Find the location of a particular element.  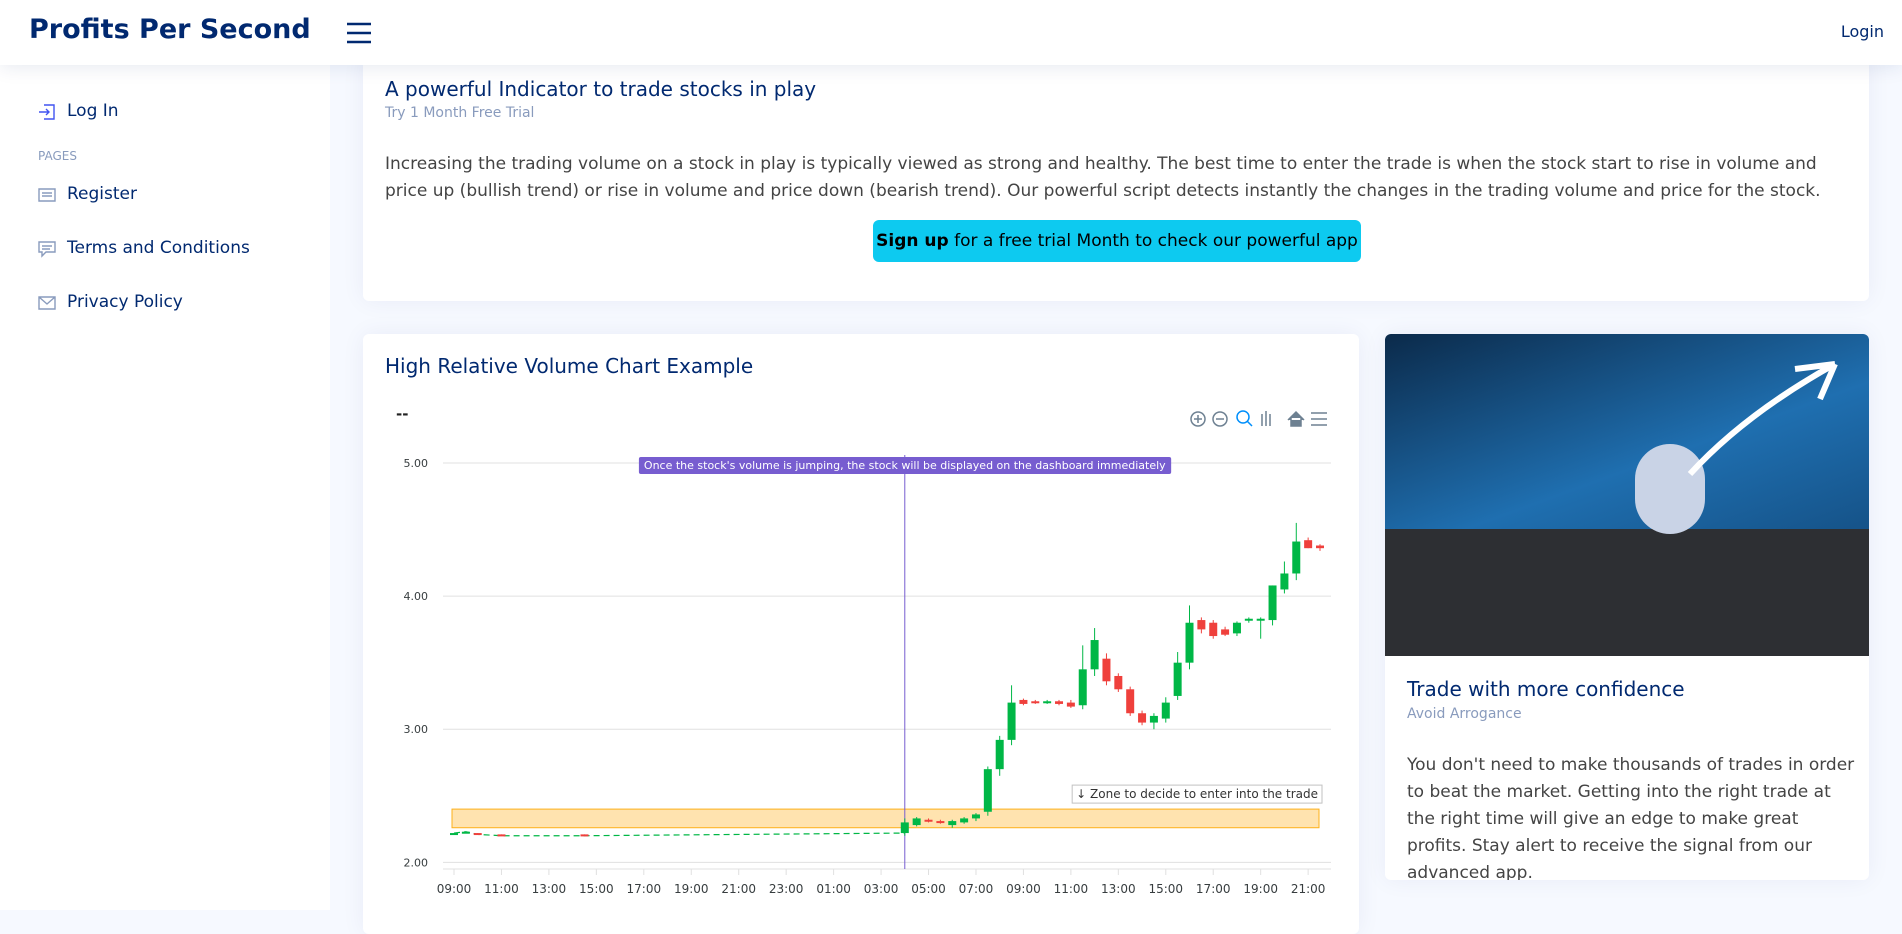

image-arrow is located at coordinates (1762, 419).